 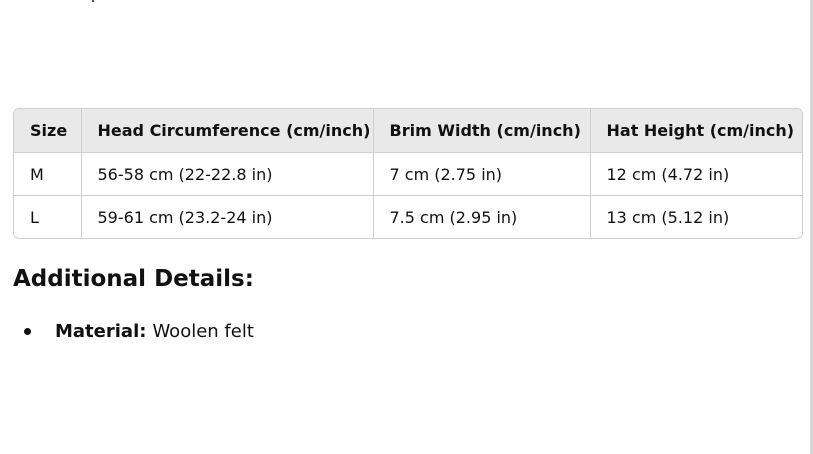 I want to click on cell-head-circumference: 56-58 cm (22-22.8 in), so click(x=227, y=174).